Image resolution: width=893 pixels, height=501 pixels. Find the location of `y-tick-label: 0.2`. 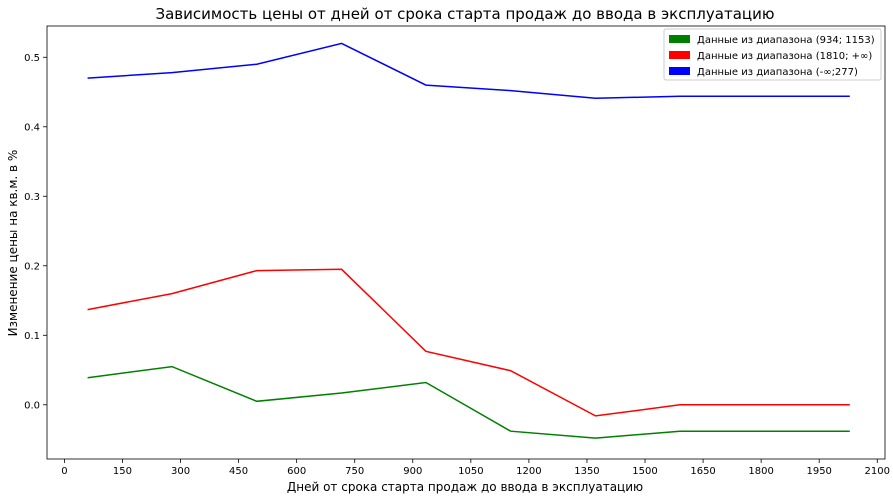

y-tick-label: 0.2 is located at coordinates (32, 266).